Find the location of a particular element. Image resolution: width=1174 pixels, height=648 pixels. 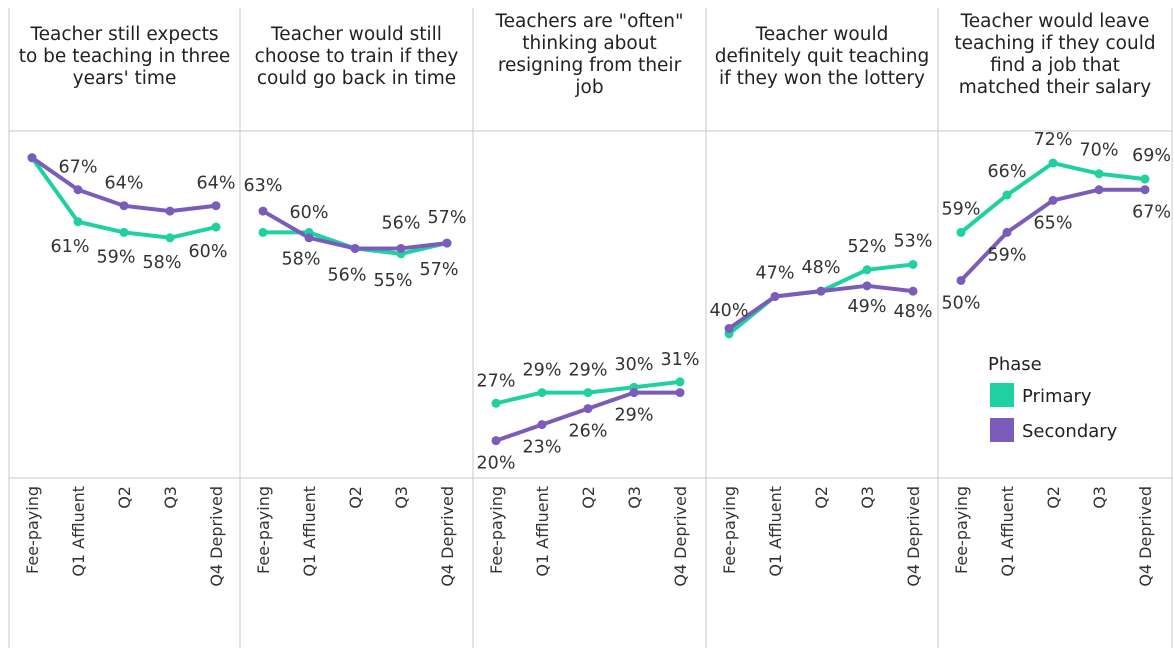

data-label-primary: 61% is located at coordinates (70, 247).